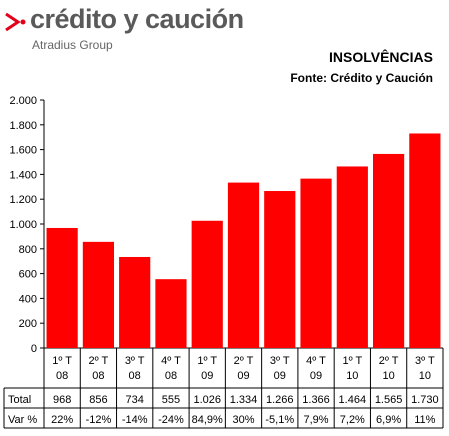 The height and width of the screenshot is (436, 449). Describe the element at coordinates (316, 400) in the screenshot. I see `table-cell: 1.366` at that location.